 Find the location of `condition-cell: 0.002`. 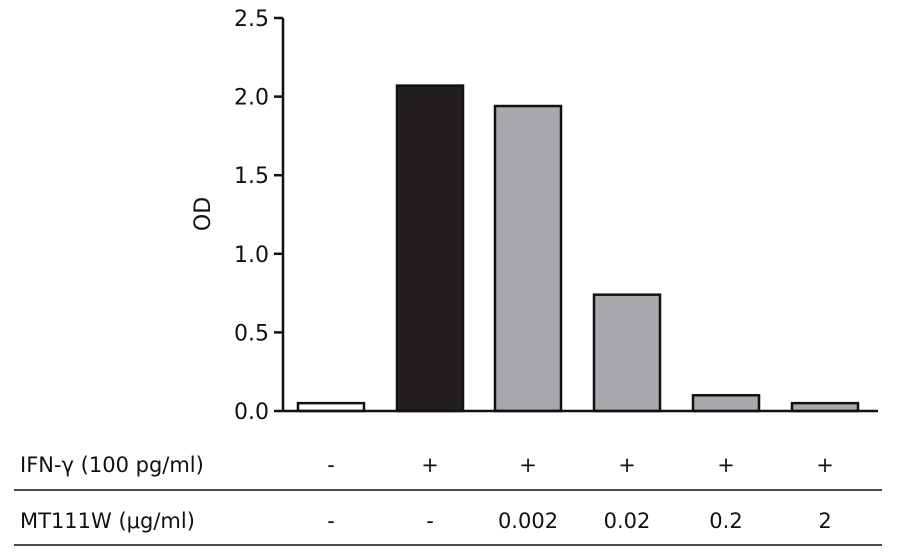

condition-cell: 0.002 is located at coordinates (528, 521).